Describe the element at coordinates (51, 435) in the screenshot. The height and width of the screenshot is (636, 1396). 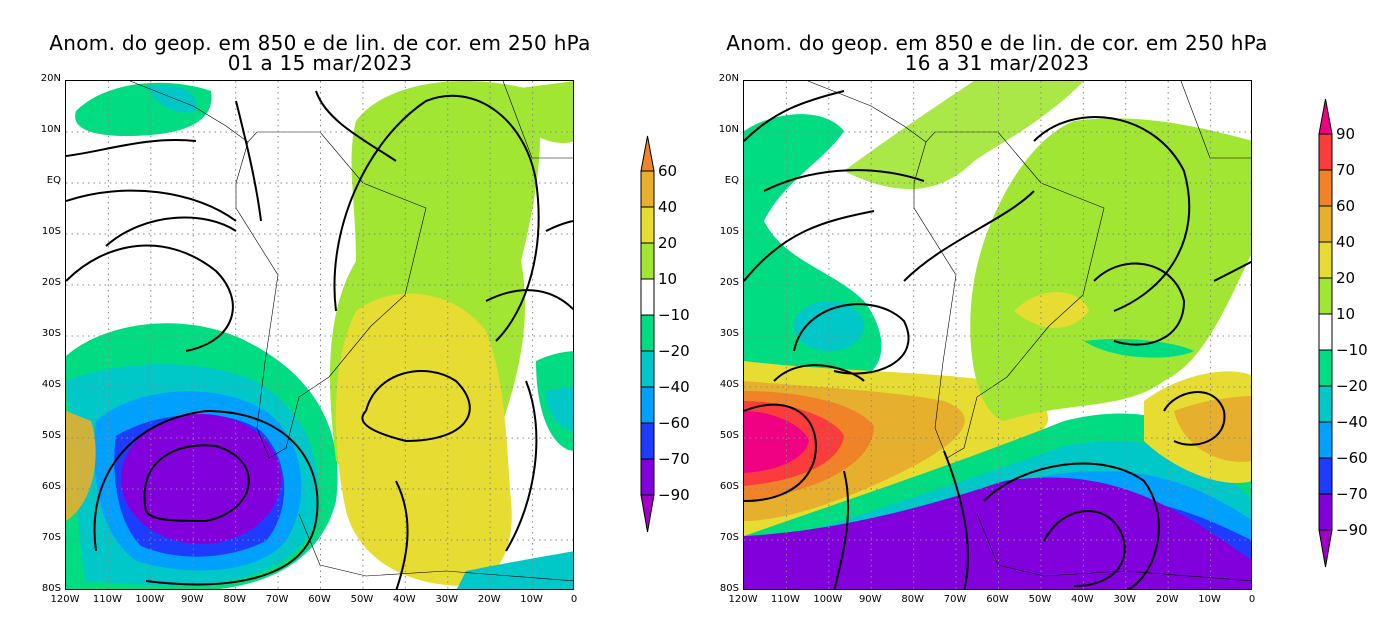
I see `lat-tick-label: 50S` at that location.